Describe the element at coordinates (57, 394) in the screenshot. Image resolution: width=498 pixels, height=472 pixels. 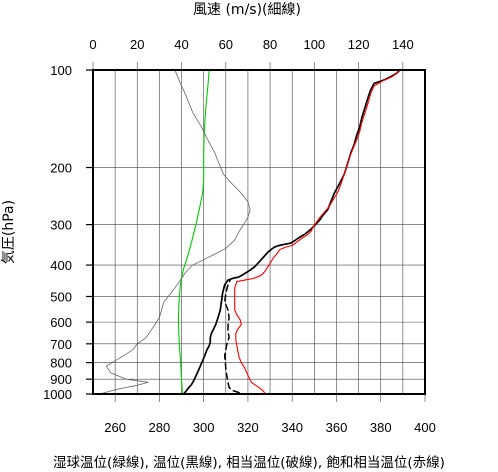
I see `pressure-tick-label-9: 1000` at that location.